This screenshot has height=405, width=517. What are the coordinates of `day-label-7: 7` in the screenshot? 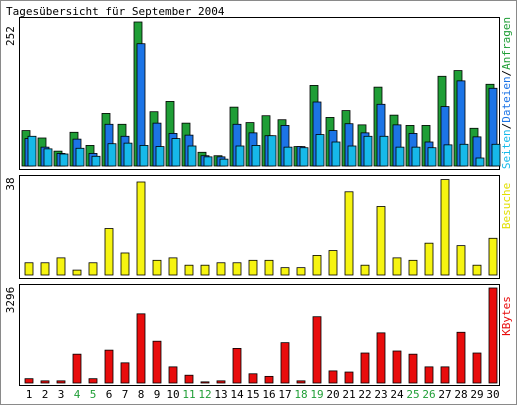 It's located at (125, 394).